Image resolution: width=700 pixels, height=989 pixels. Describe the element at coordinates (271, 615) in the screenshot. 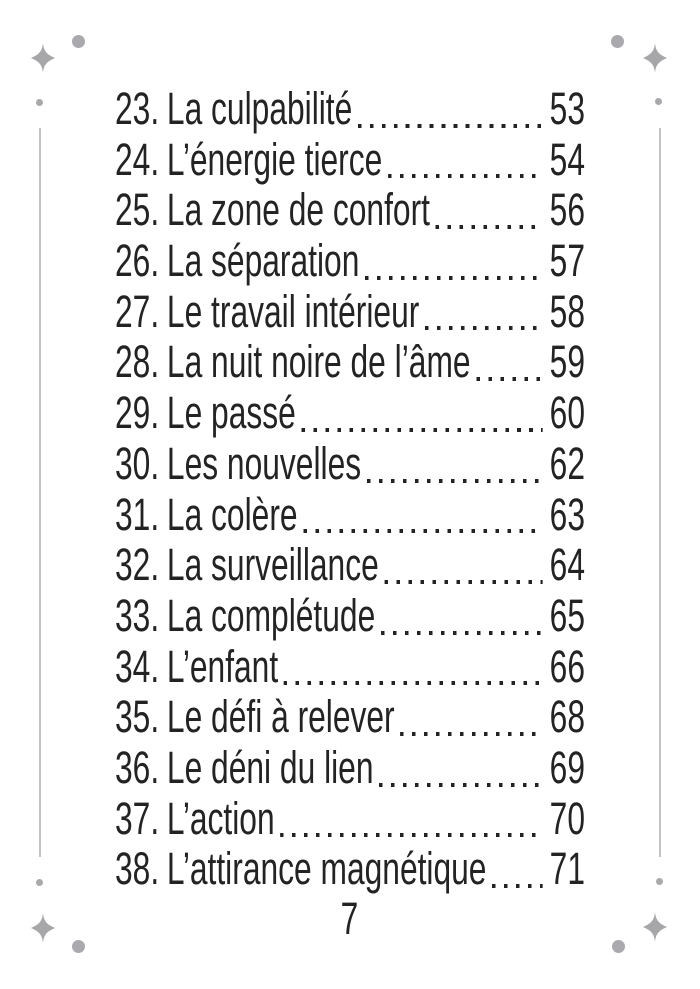

I see `toc-entry-title: La complétude` at that location.